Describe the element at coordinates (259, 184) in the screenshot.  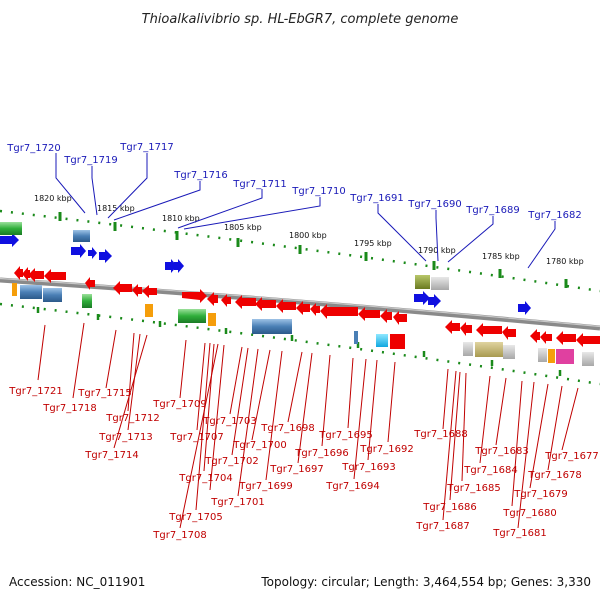
I see `gene-label-top: Tgr7_1711` at that location.